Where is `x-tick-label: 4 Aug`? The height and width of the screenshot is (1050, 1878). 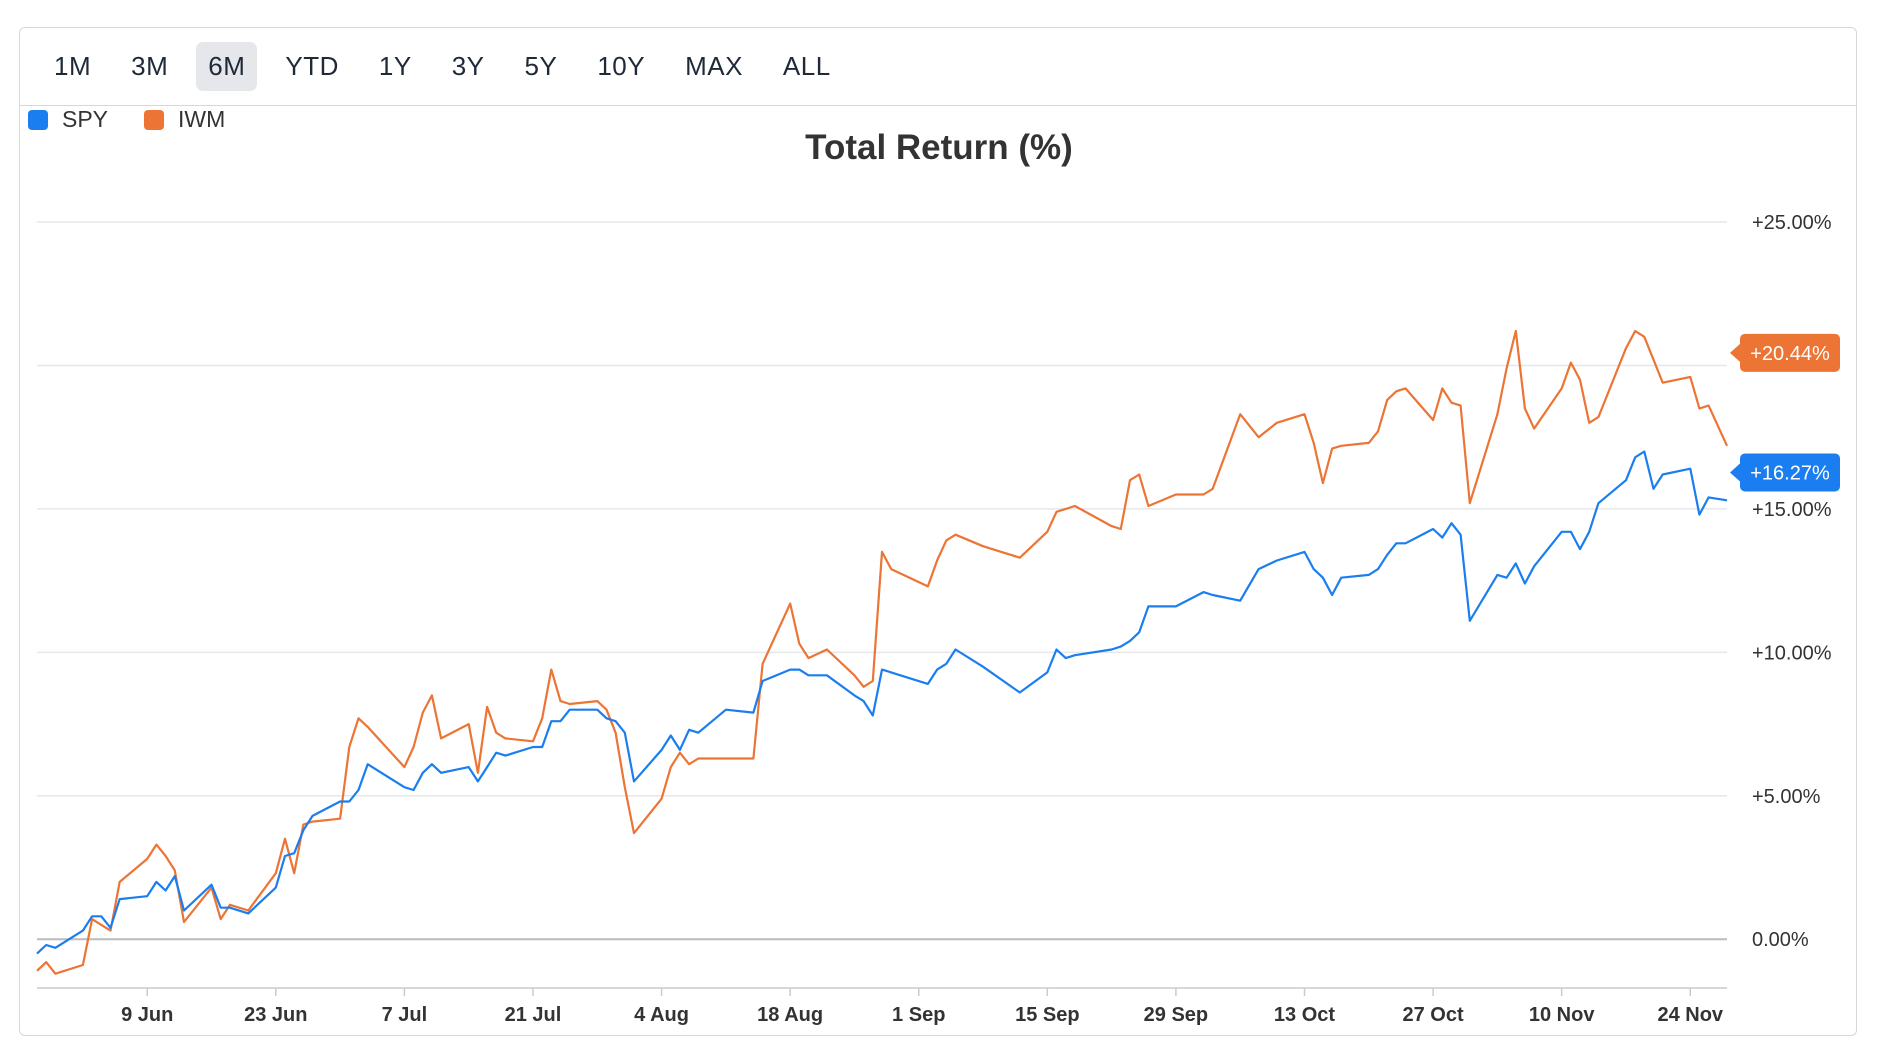
x-tick-label: 4 Aug is located at coordinates (661, 1015).